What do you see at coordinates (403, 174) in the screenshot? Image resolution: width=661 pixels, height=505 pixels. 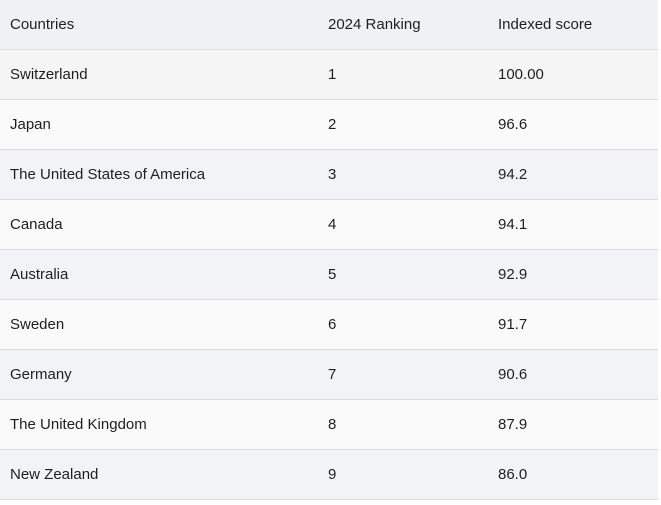 I see `rank-cell: 3` at bounding box center [403, 174].